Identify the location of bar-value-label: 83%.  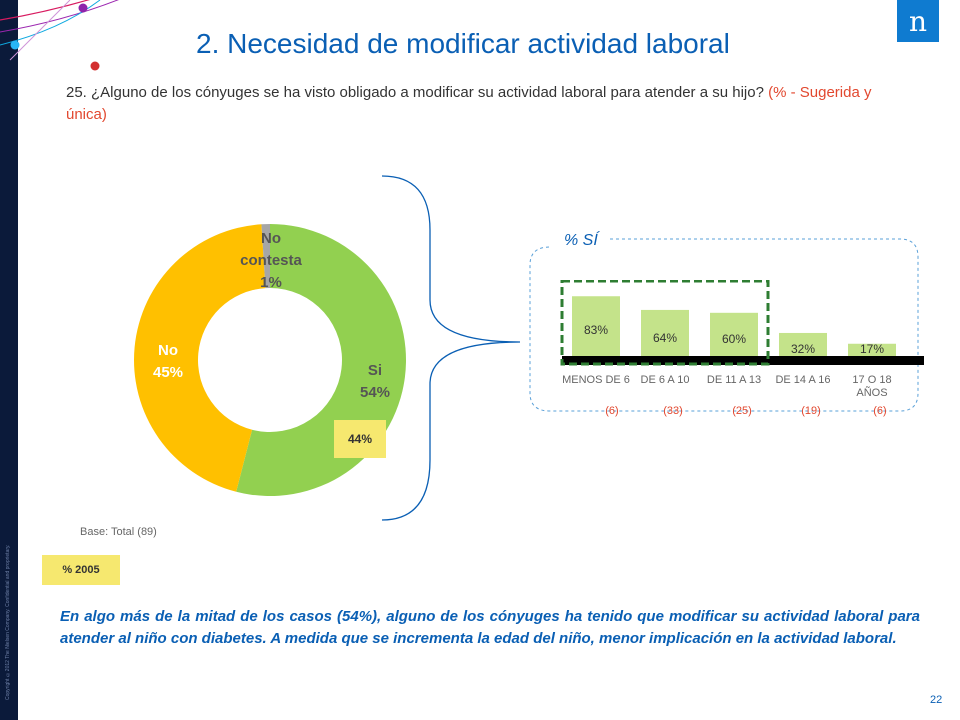
(596, 330).